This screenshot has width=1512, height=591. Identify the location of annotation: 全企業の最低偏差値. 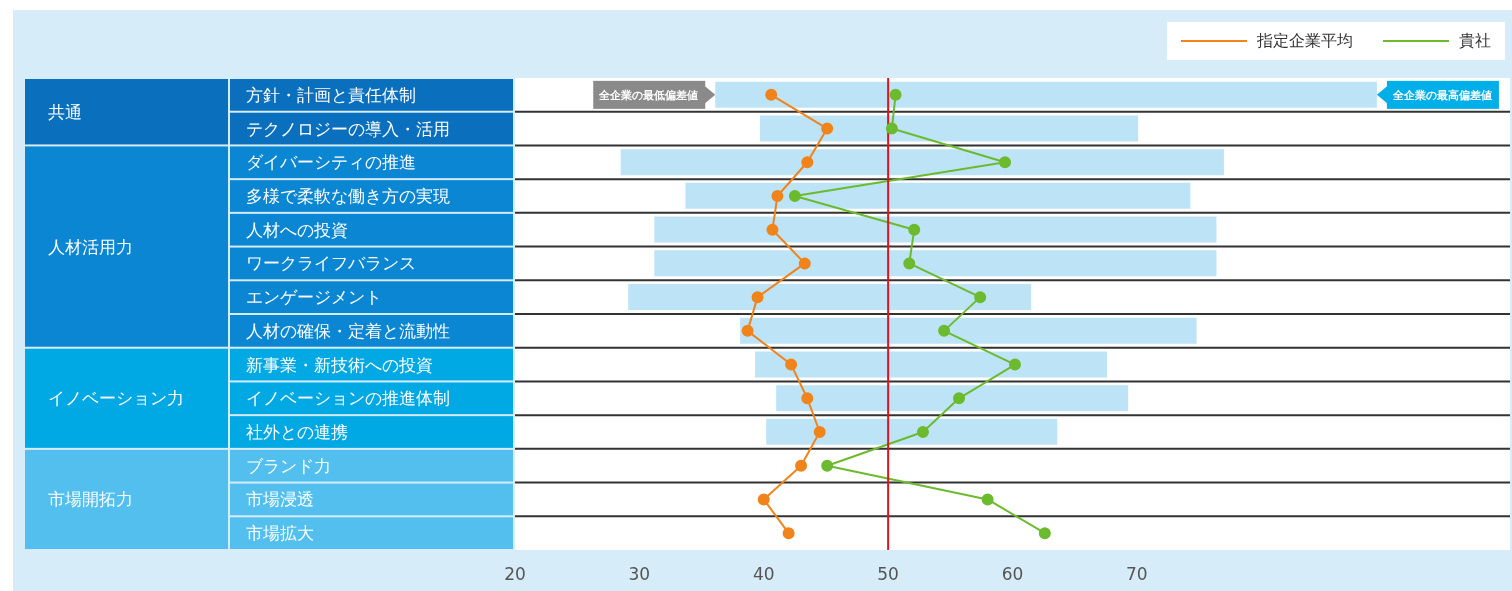
(648, 95).